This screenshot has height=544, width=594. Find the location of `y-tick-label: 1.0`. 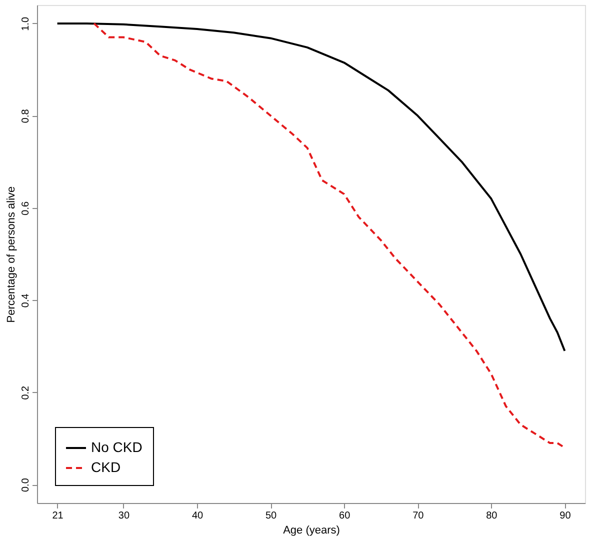

y-tick-label: 1.0 is located at coordinates (26, 23).